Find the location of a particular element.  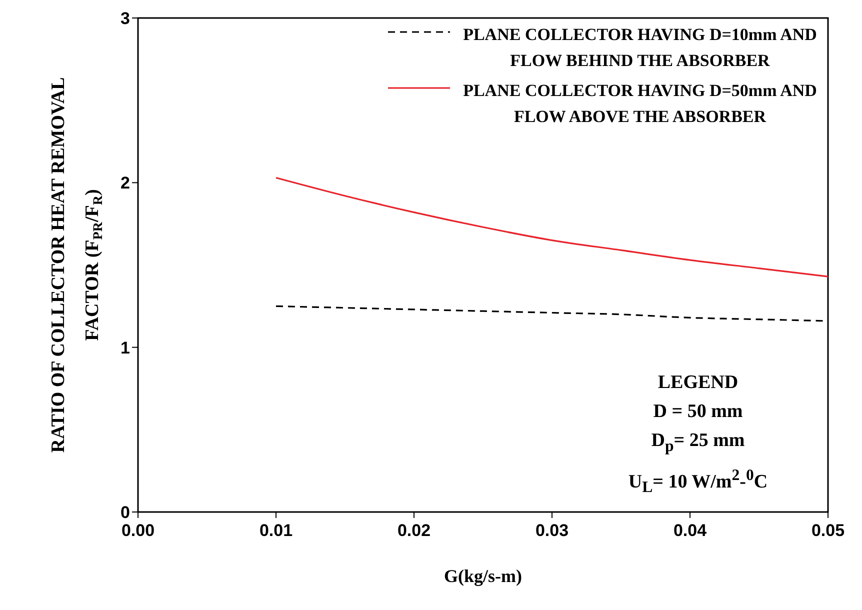

line-series is located at coordinates (551, 227).